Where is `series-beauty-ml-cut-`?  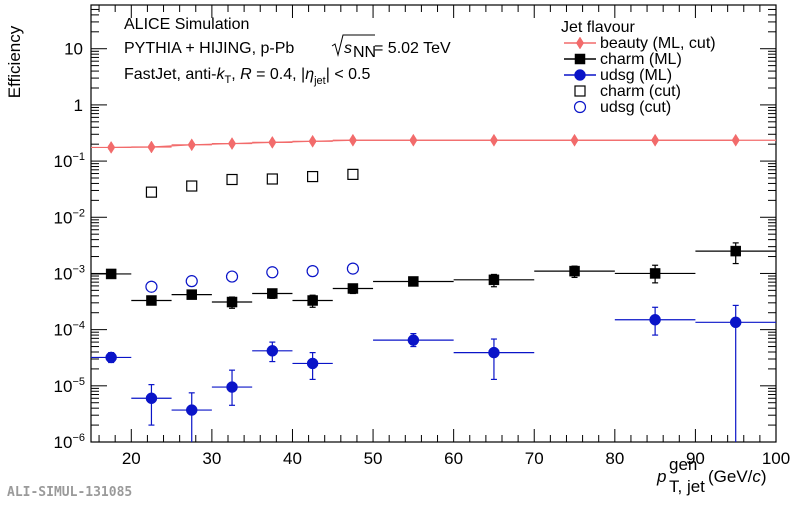
series-beauty-ml-cut- is located at coordinates (433, 143).